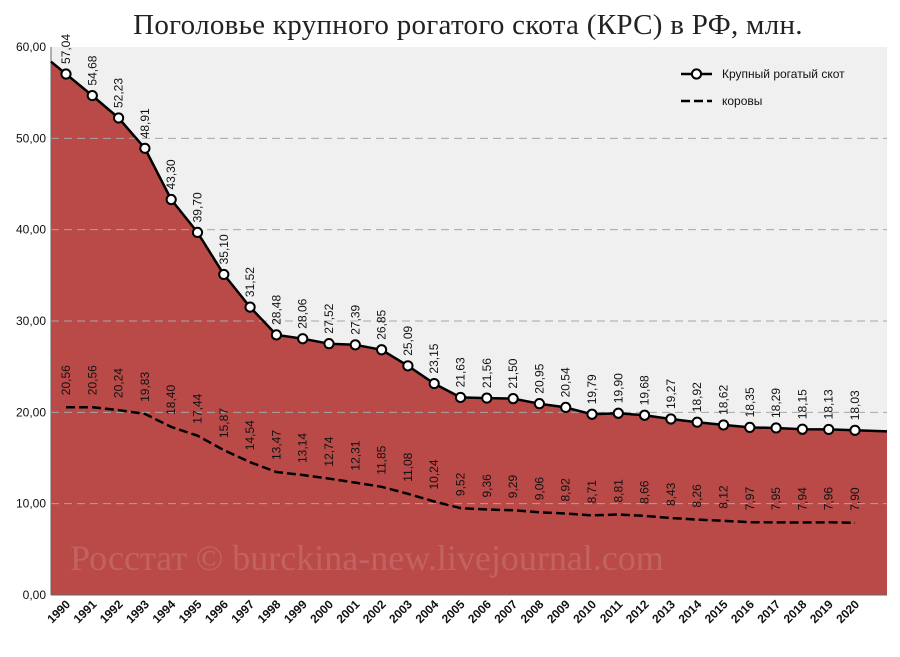 Image resolution: width=900 pixels, height=657 pixels. What do you see at coordinates (645, 492) in the screenshot?
I see `cows-data-label: 8,66` at bounding box center [645, 492].